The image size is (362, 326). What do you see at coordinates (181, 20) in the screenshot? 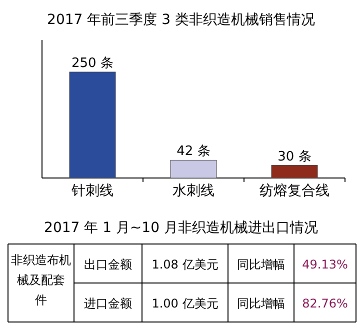
I see `chart-title: 2017 年前三季度 3 类非织造机械销售情况` at bounding box center [181, 20].